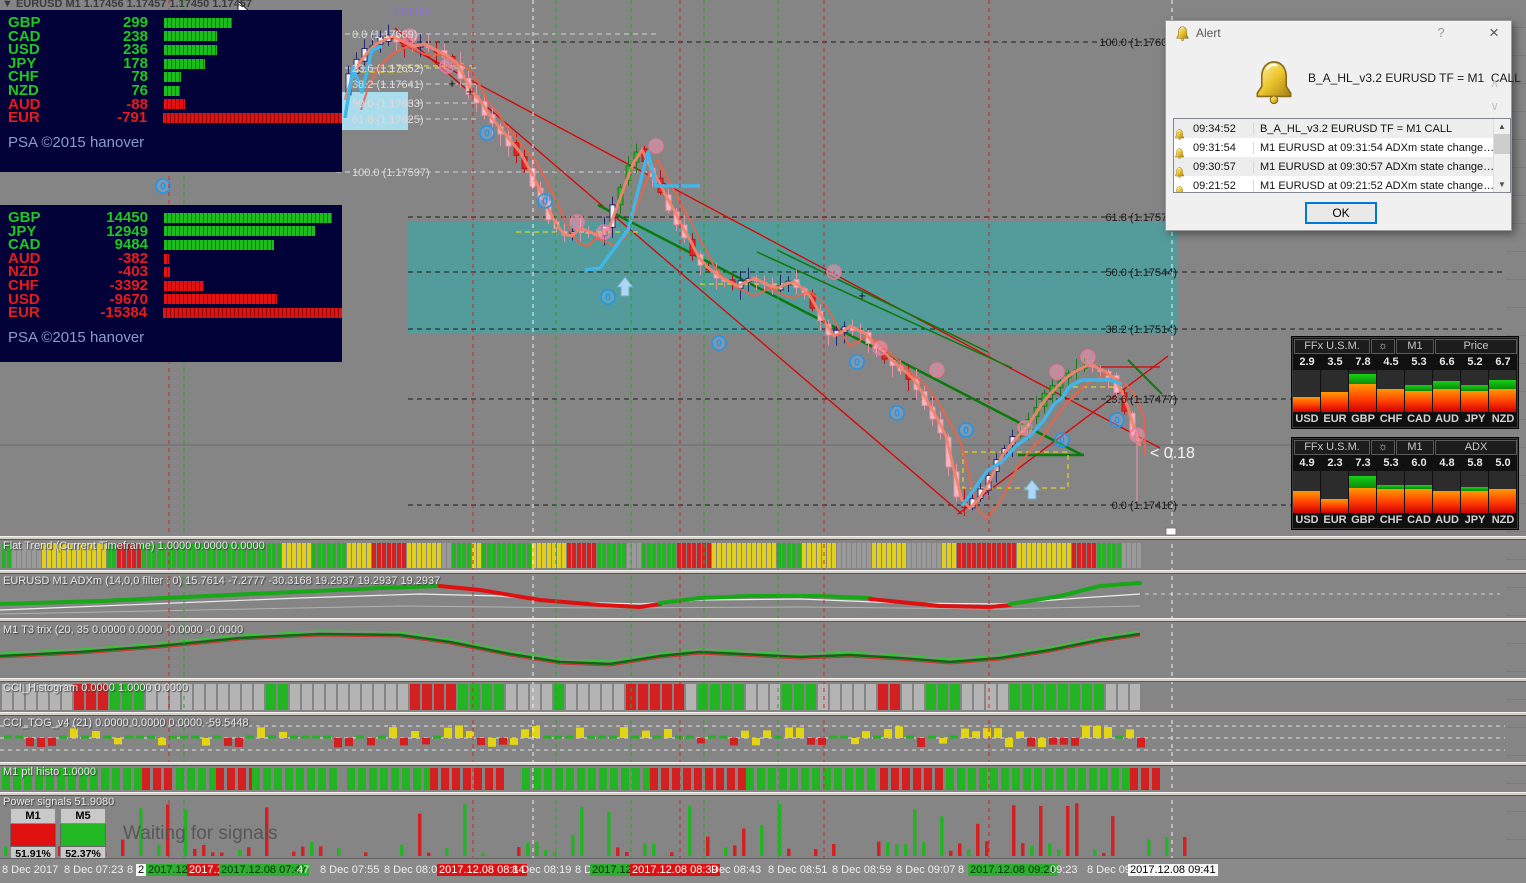 The image size is (1526, 883). I want to click on currency-value: -88, so click(137, 104).